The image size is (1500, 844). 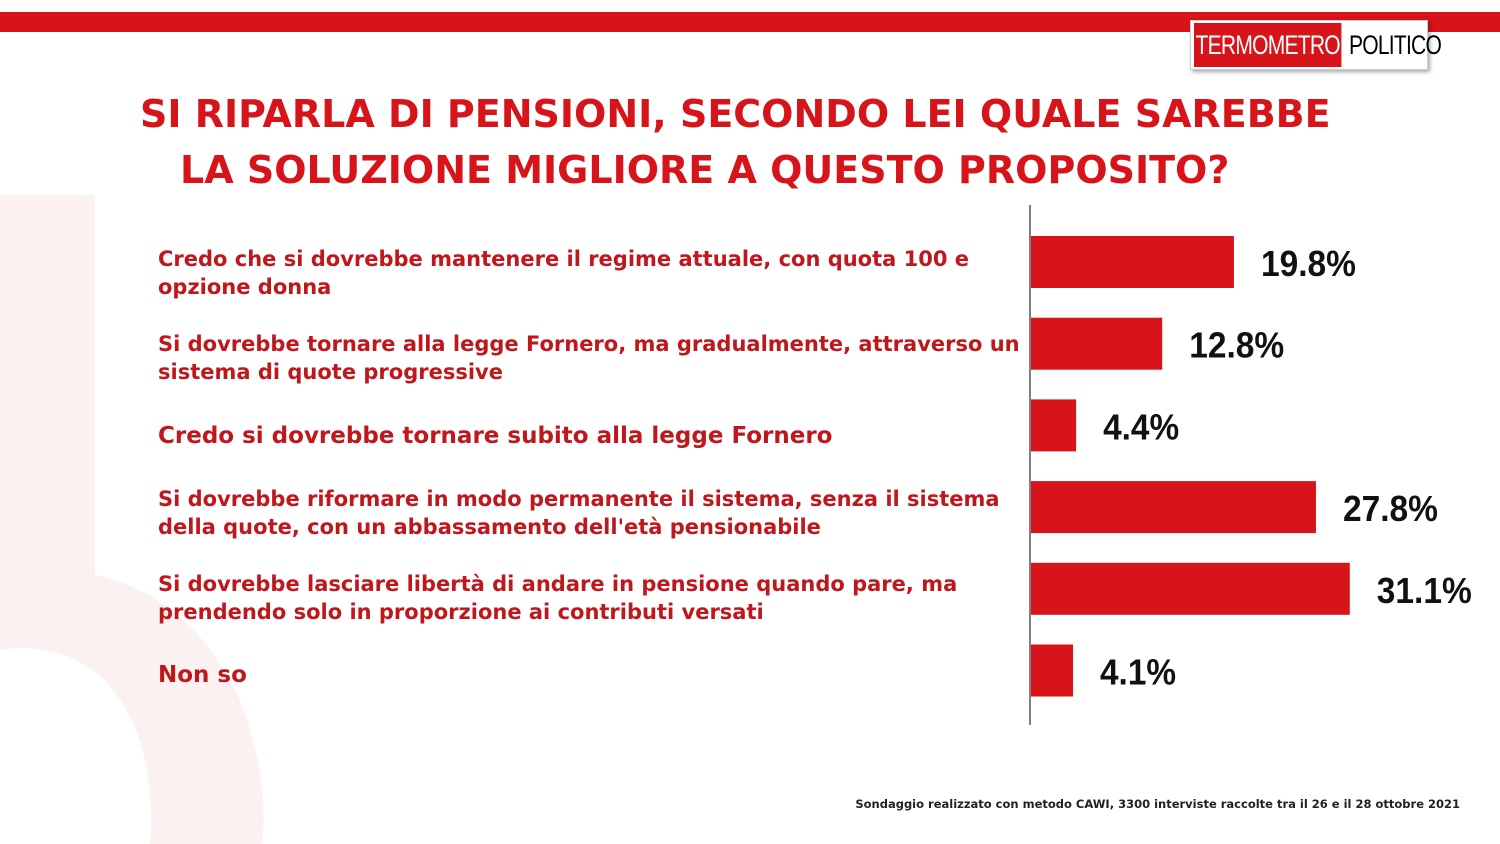 I want to click on brand-logo-black-part: POLITICO, so click(x=1395, y=44).